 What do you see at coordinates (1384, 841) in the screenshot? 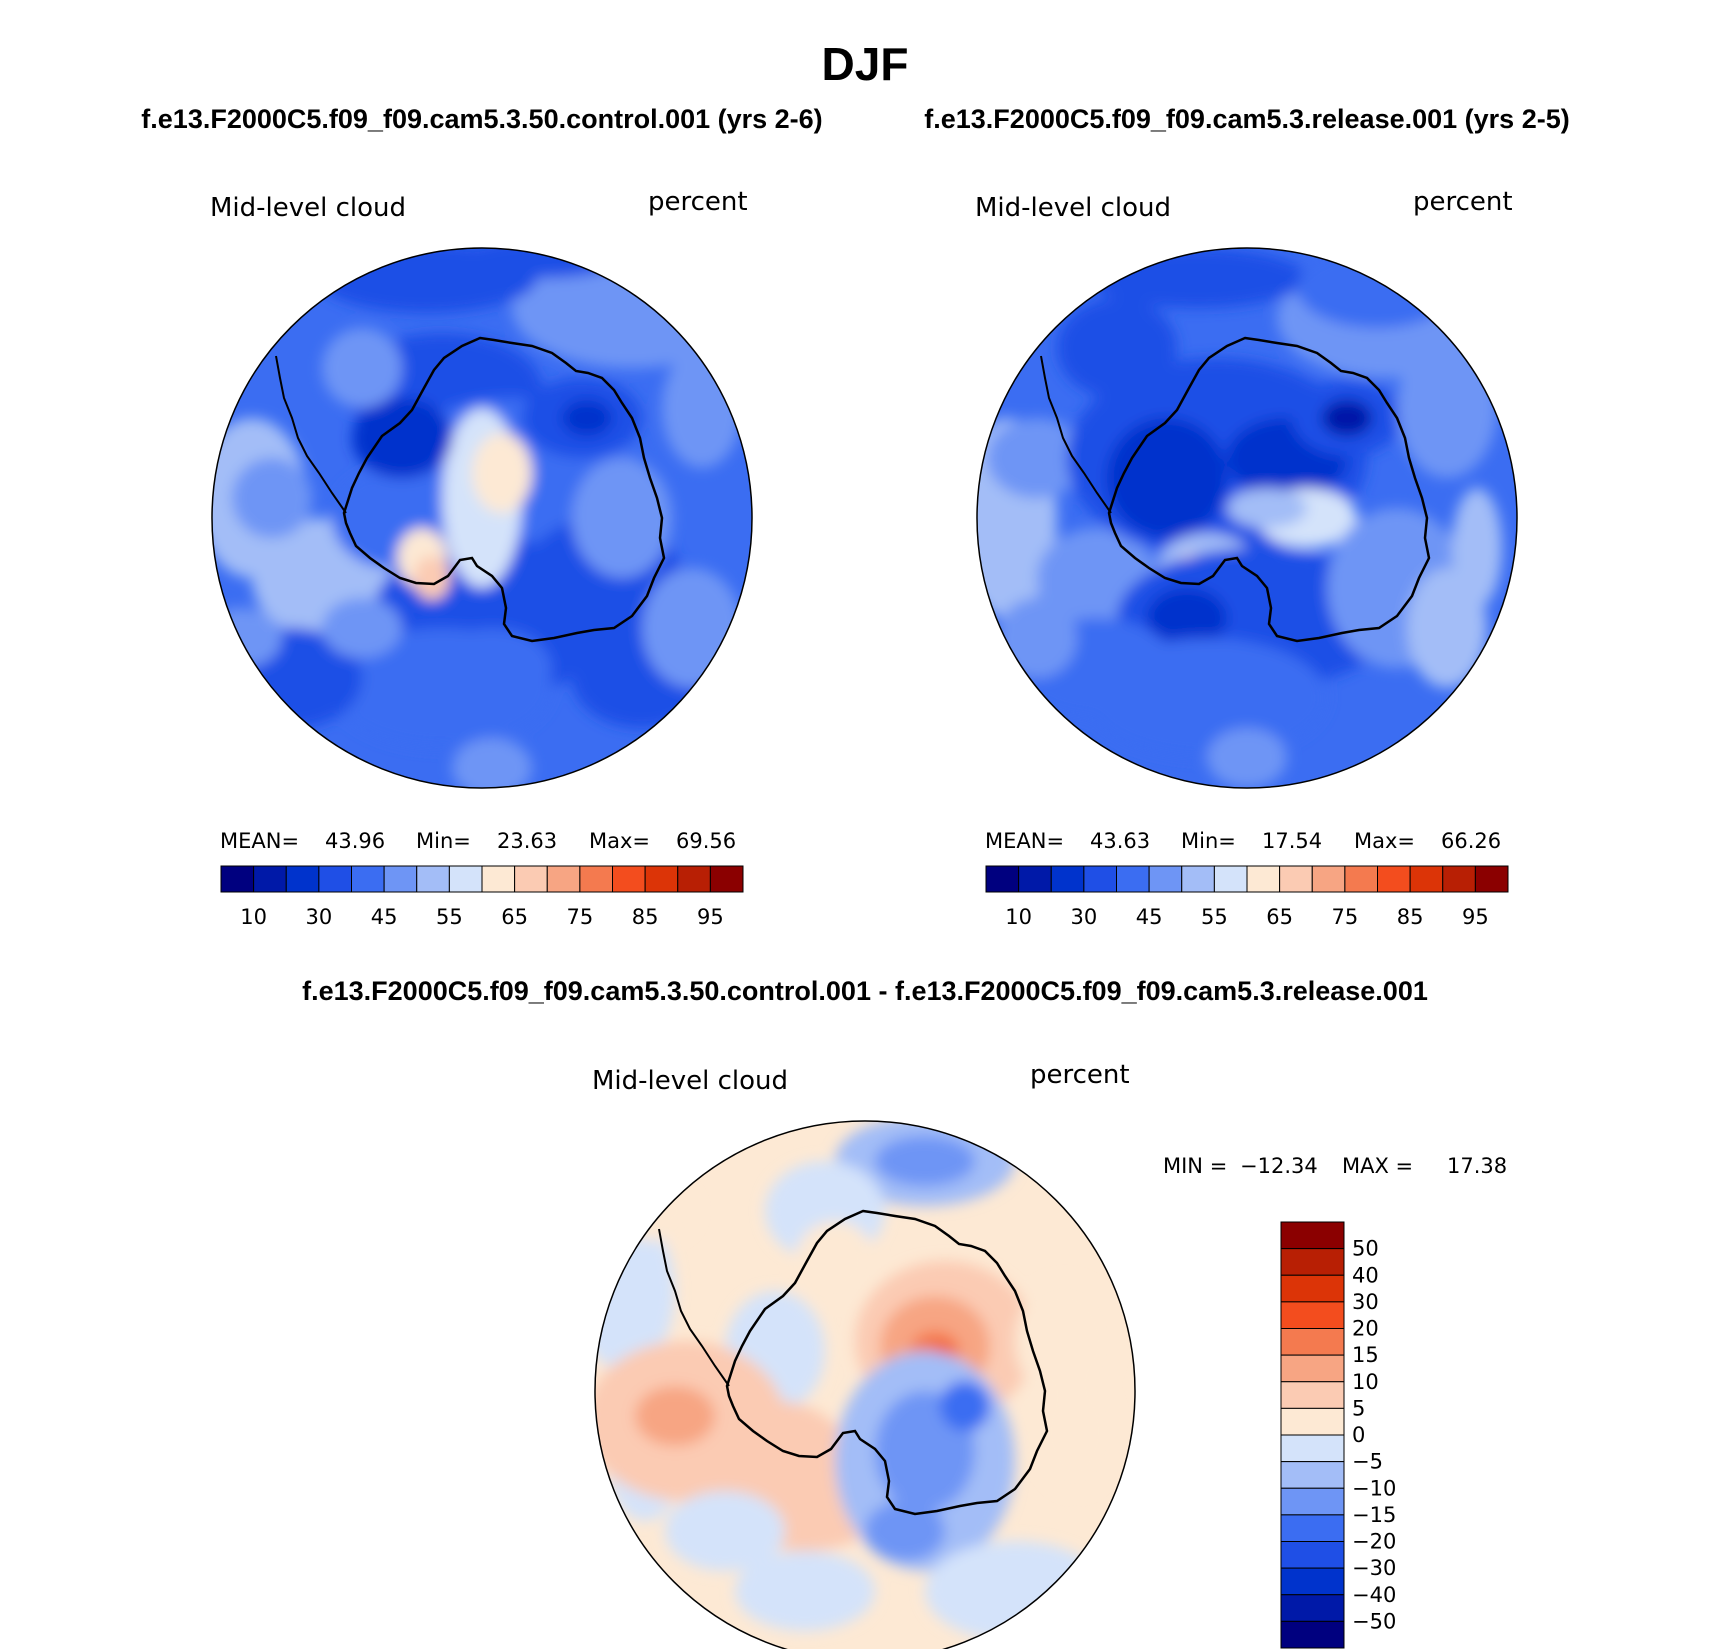
I see `panel-release-max-label: Max=` at bounding box center [1384, 841].